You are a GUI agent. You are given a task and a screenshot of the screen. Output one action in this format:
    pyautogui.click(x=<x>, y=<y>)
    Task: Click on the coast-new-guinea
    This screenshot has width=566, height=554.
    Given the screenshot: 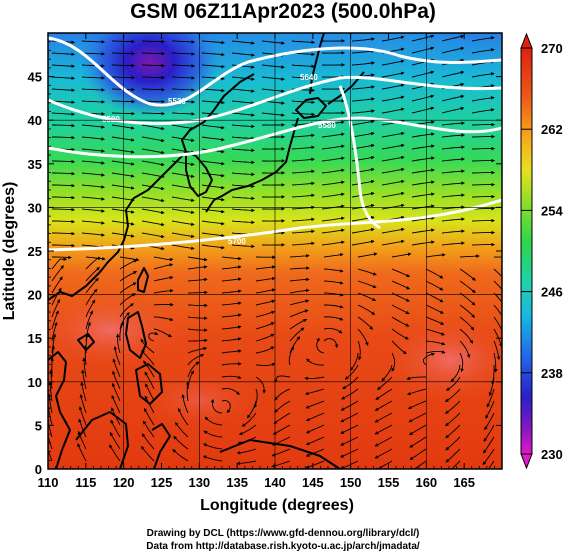 What is the action you would take?
    pyautogui.click(x=280, y=454)
    